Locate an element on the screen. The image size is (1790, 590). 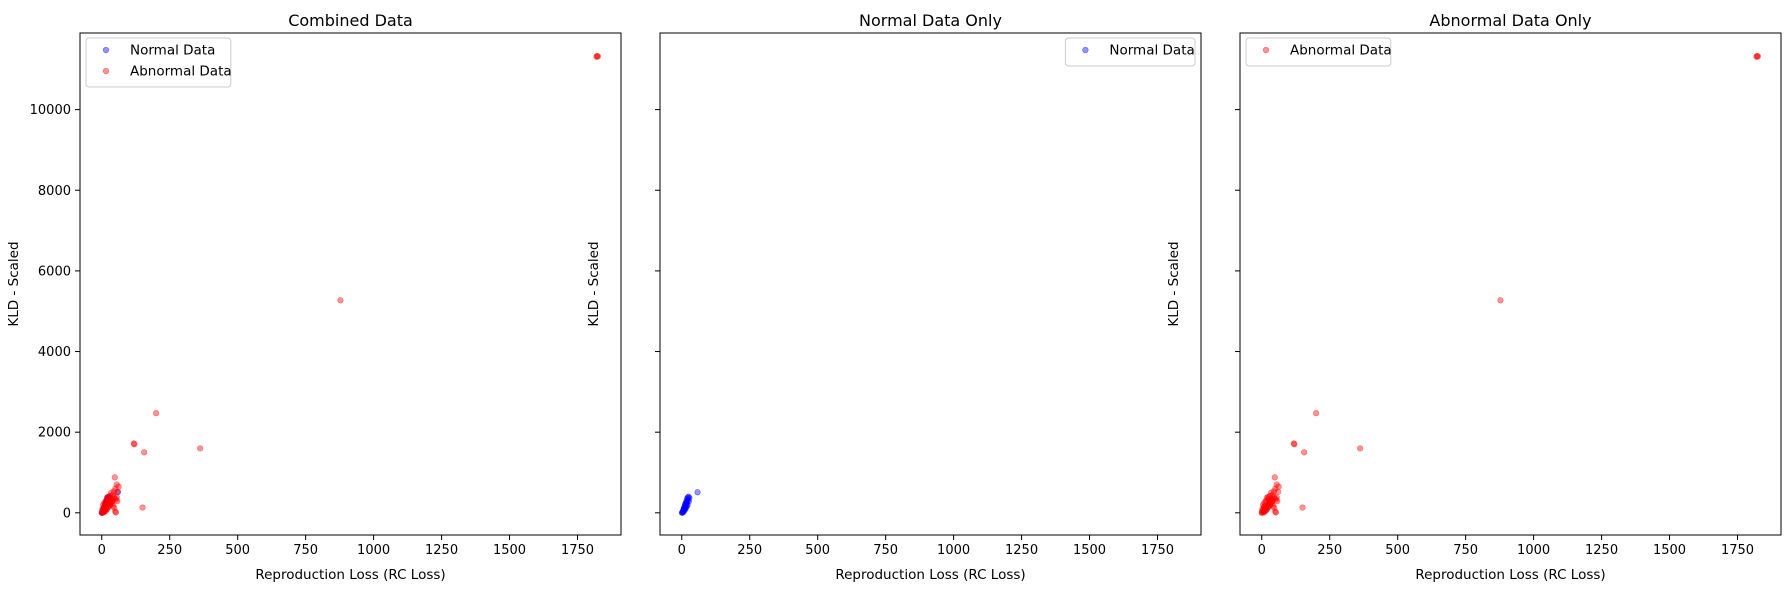
legend: Normal Data is located at coordinates (1130, 52).